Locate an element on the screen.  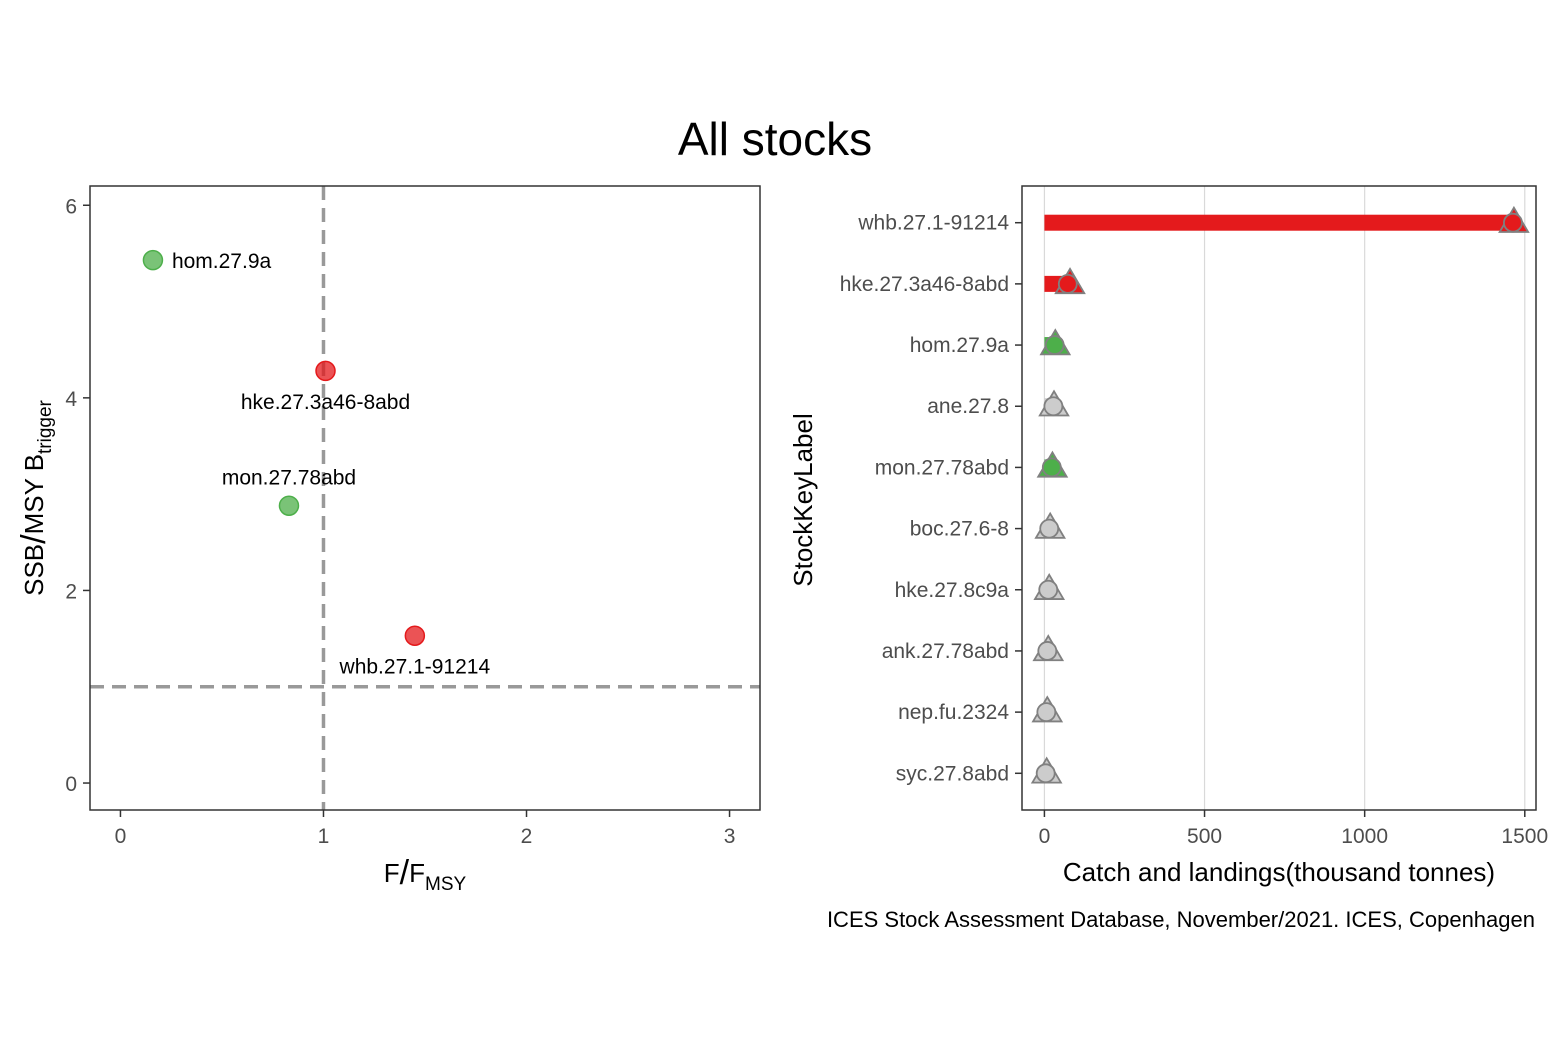
x-tick-label: 1 is located at coordinates (324, 836).